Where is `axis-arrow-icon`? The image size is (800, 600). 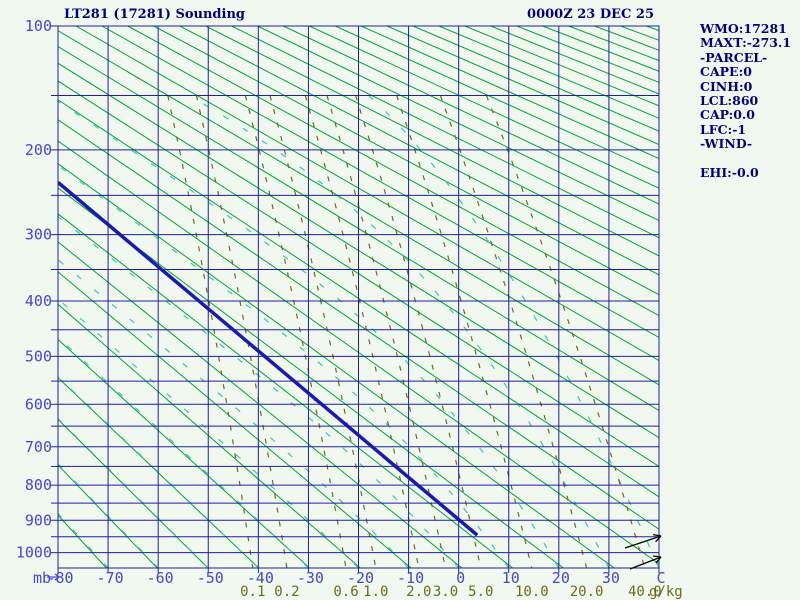
axis-arrow-icon is located at coordinates (53, 577).